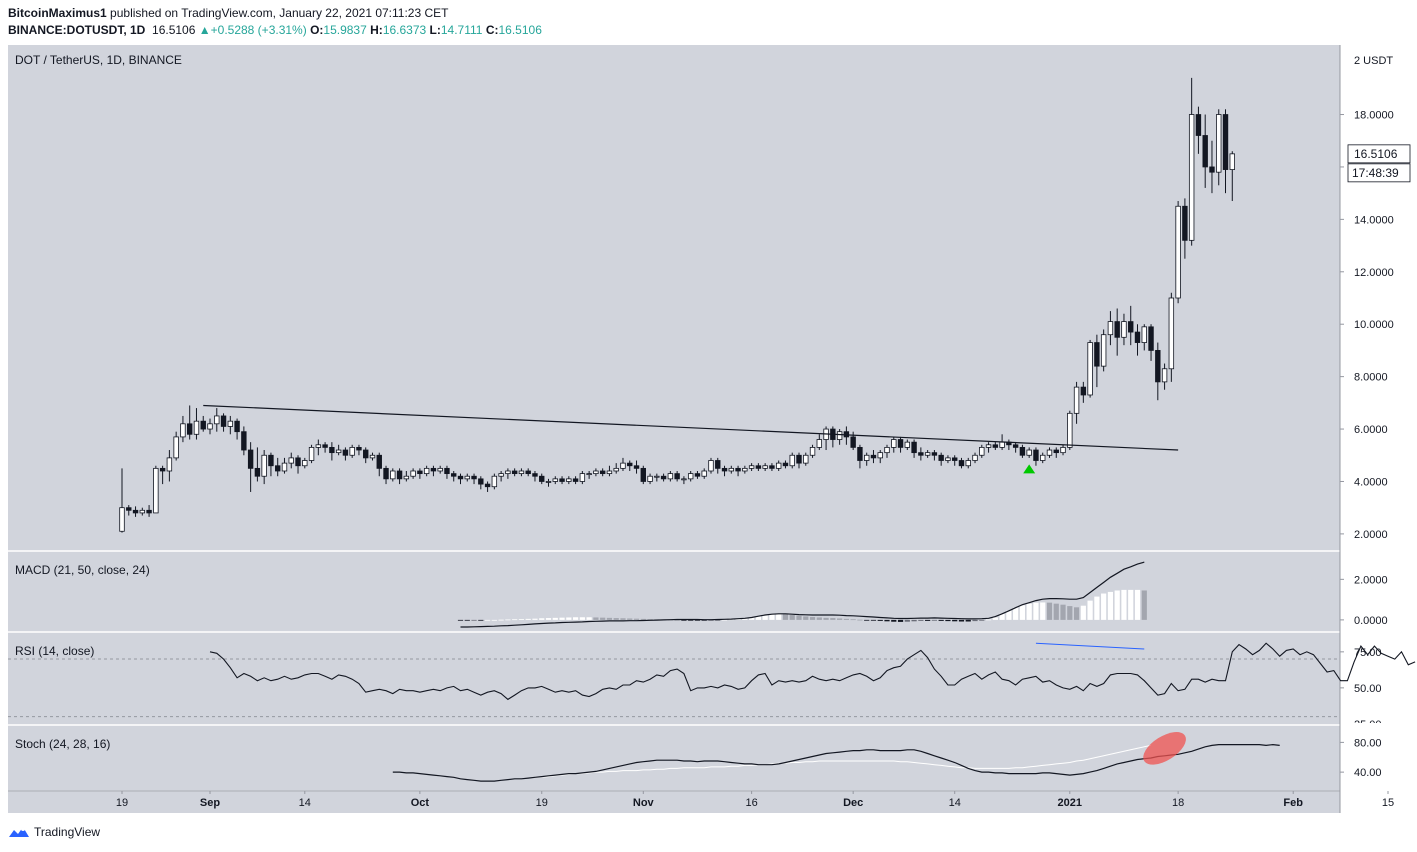  What do you see at coordinates (57, 13) in the screenshot?
I see `author-name: BitcoinMaximus1` at bounding box center [57, 13].